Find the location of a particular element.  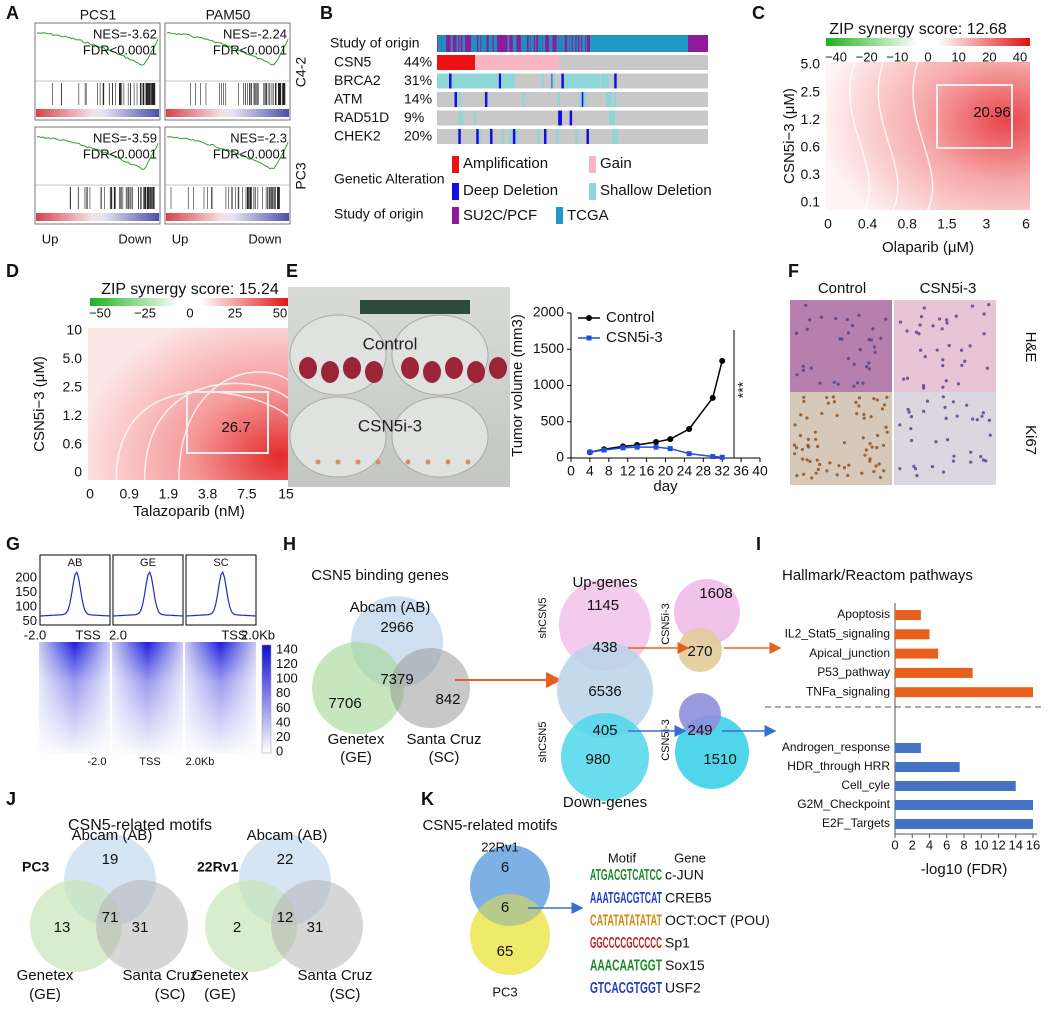

motif-logo: GGCCCCGCCCCC is located at coordinates (626, 943).